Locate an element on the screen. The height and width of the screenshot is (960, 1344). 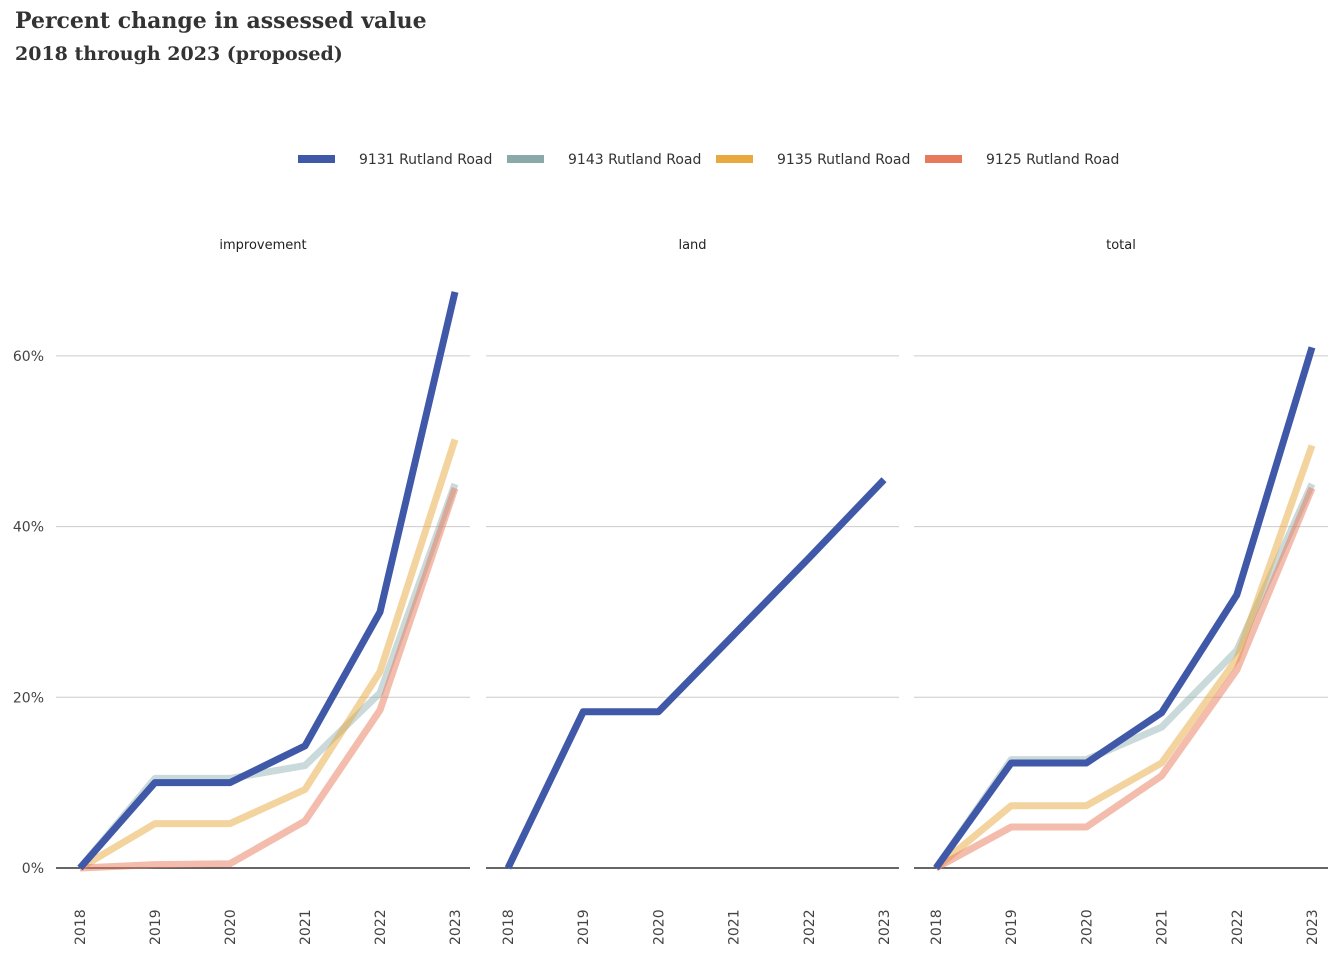
facet-label-total: total is located at coordinates (1121, 245).